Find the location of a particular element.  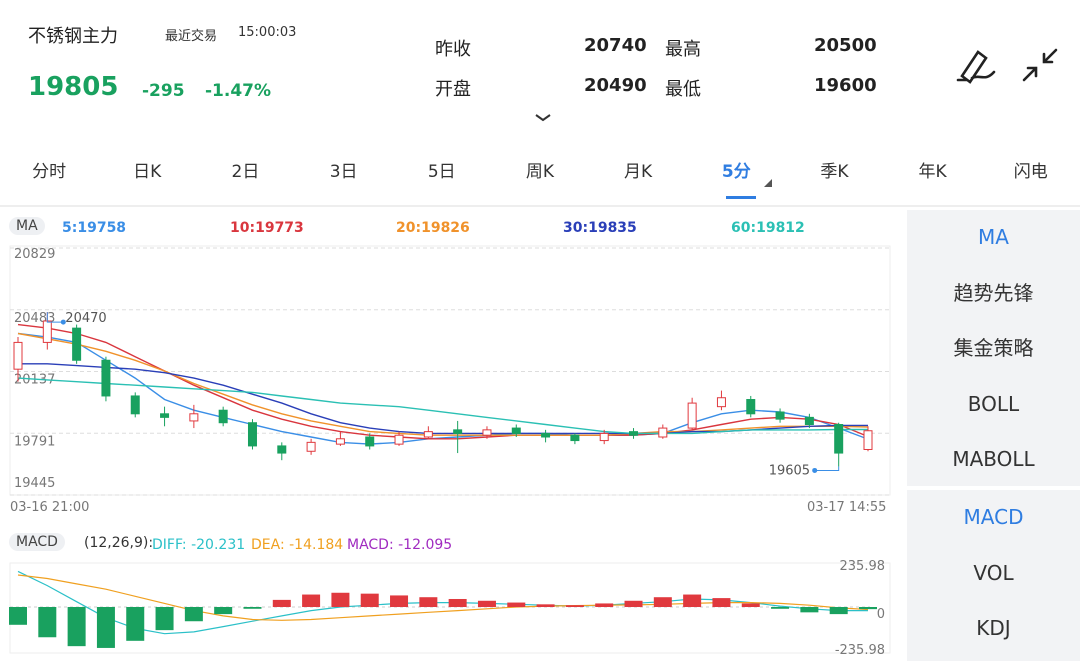

menu-item: MABOLL is located at coordinates (993, 459).